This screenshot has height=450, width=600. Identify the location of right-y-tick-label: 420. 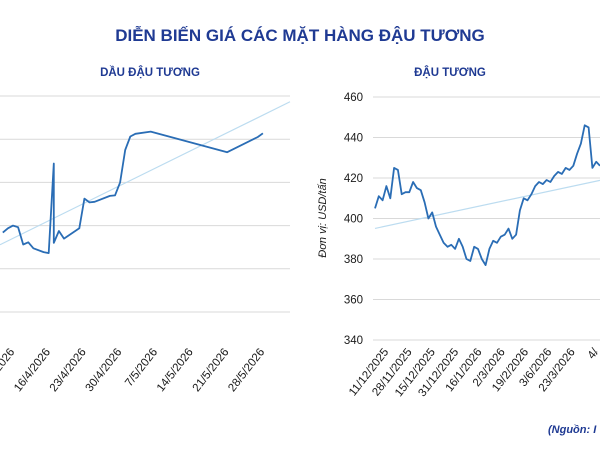
(353, 179).